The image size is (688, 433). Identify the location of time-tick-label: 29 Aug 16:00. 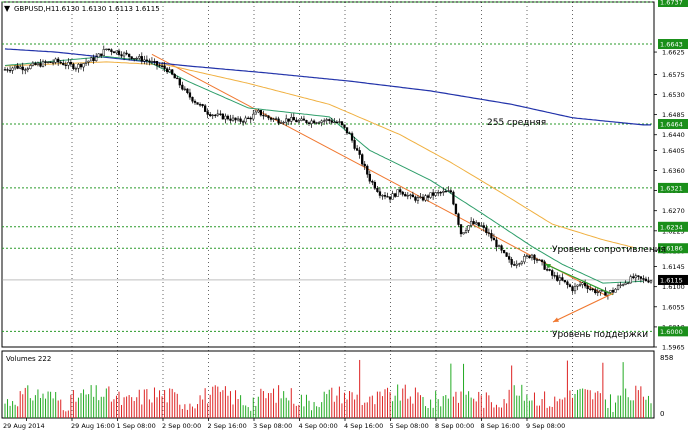
(93, 426).